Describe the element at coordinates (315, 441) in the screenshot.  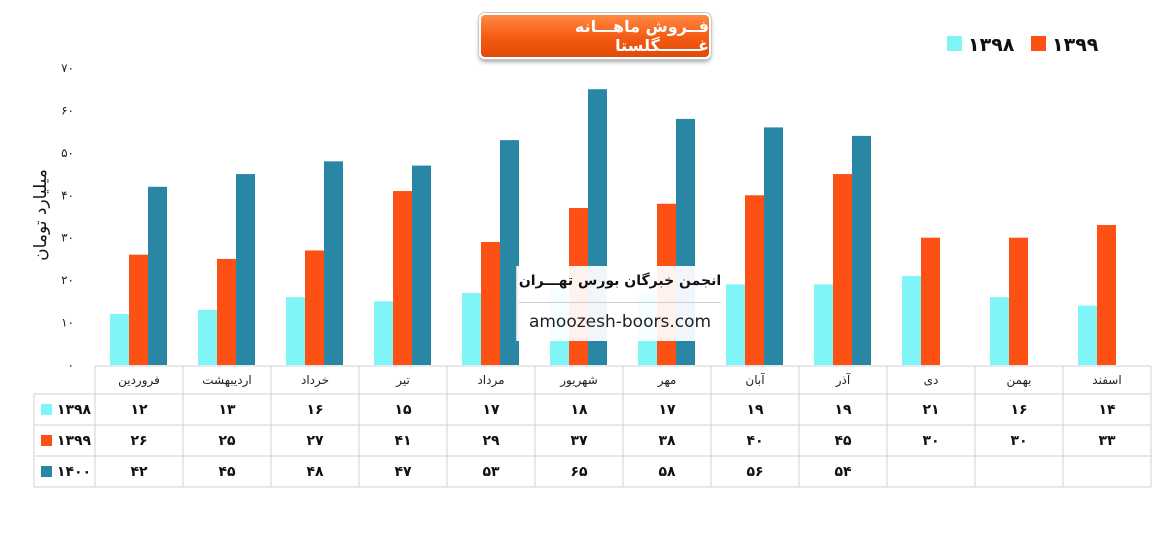
I see `data-label: ۲۷` at that location.